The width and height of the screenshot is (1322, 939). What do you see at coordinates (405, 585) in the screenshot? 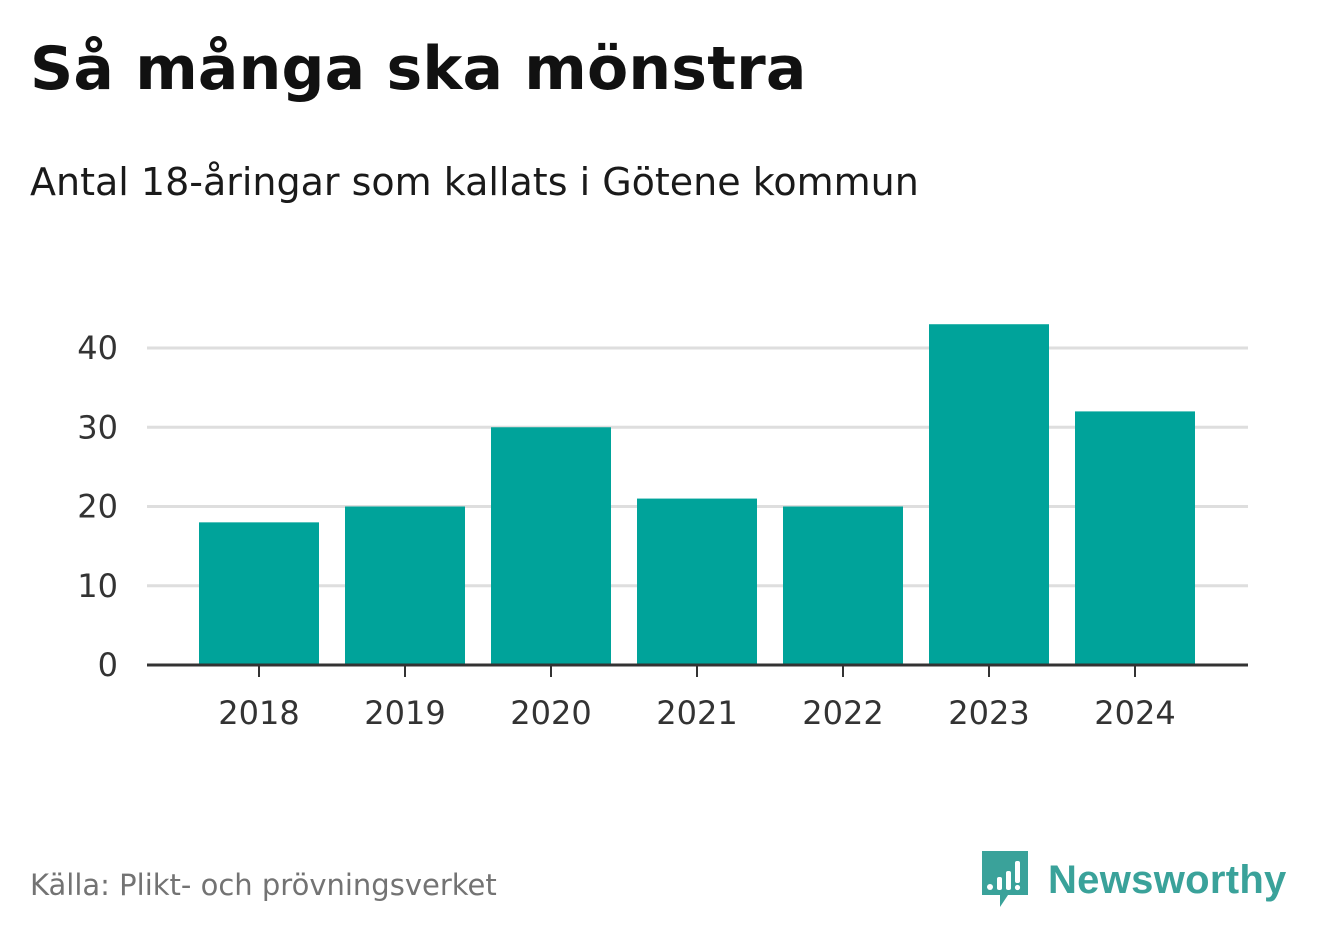
I see `bar-2019` at bounding box center [405, 585].